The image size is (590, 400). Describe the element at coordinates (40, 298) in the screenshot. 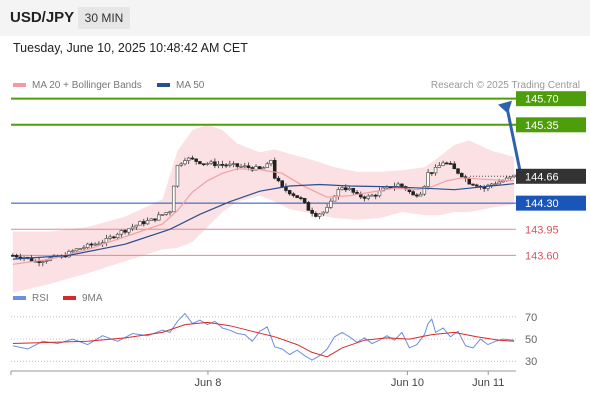

I see `legend-rsi-label: RSI` at that location.